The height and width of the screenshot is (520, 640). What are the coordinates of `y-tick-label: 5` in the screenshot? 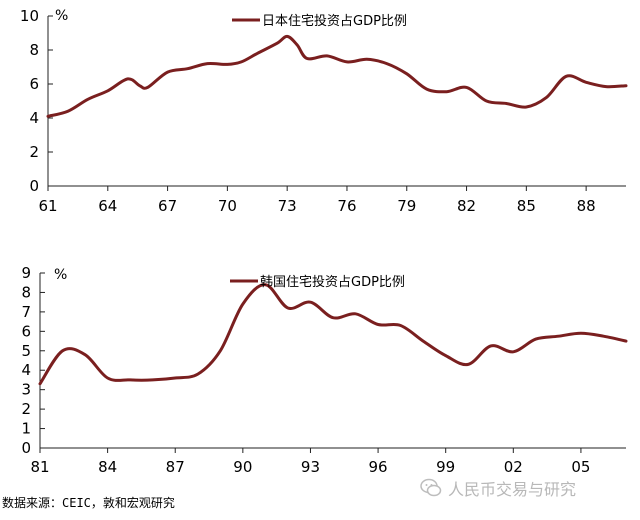 It's located at (26, 351).